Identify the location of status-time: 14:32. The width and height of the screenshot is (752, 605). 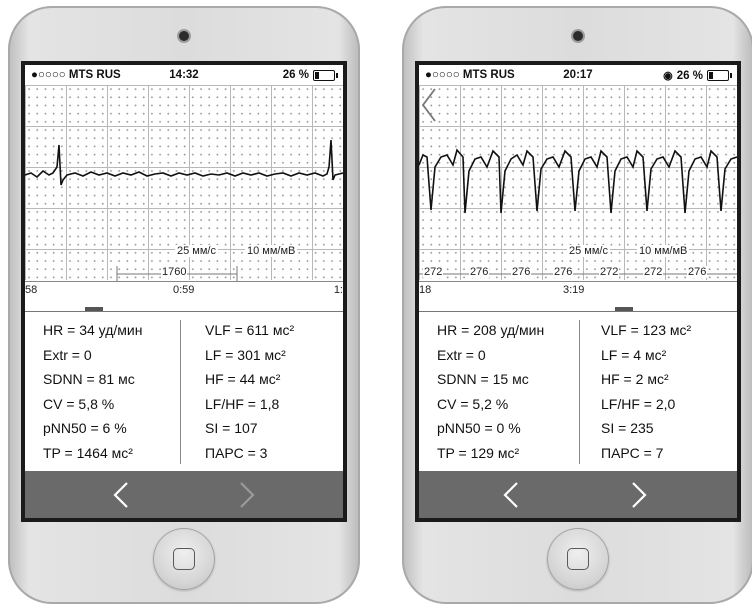
(184, 75).